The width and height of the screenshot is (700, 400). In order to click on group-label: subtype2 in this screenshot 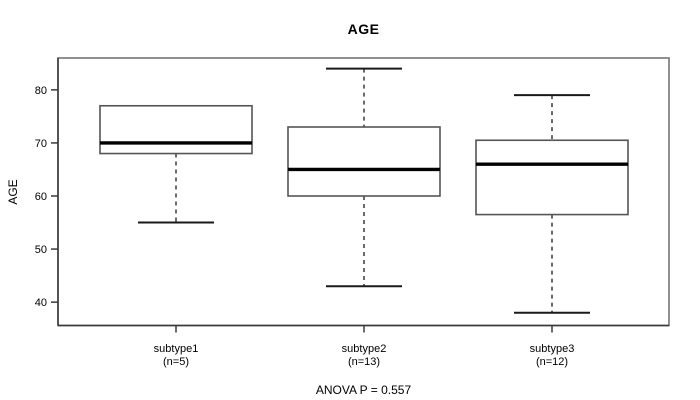, I will do `click(364, 349)`.